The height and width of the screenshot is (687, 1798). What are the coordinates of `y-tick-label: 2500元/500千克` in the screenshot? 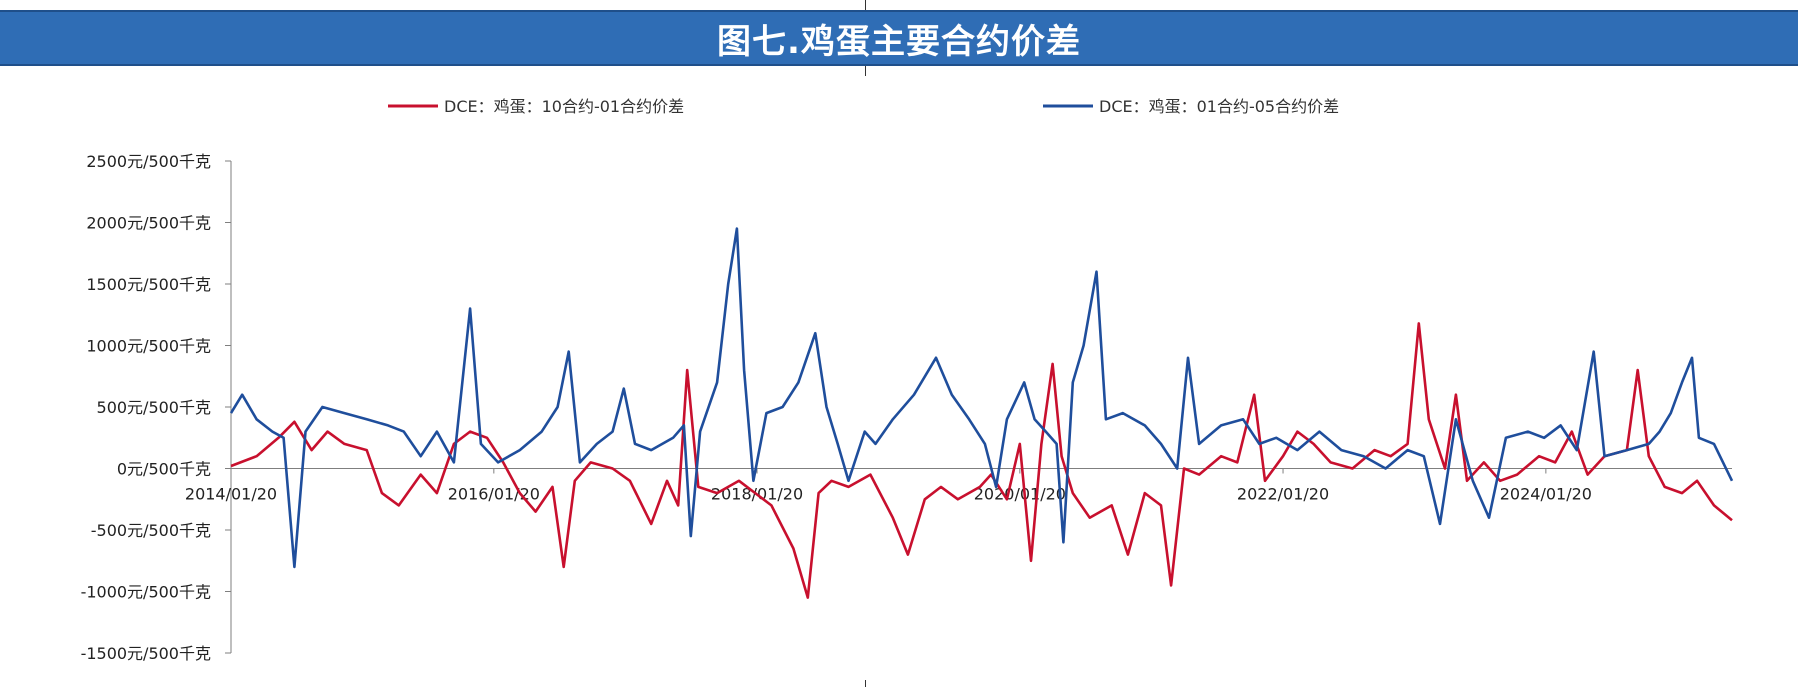 It's located at (148, 161).